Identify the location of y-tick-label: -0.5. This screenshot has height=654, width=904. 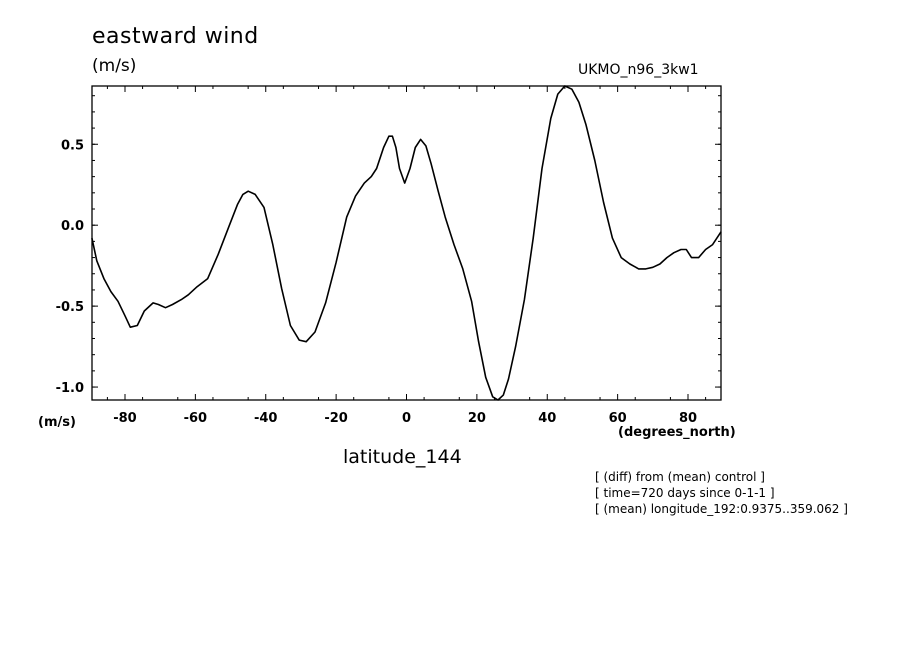
(70, 307).